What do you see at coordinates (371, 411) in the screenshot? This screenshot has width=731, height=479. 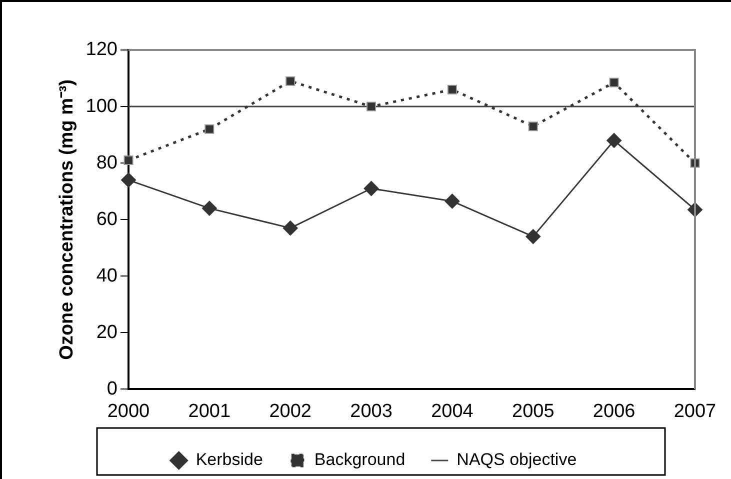 I see `x-tick-label: 2003` at bounding box center [371, 411].